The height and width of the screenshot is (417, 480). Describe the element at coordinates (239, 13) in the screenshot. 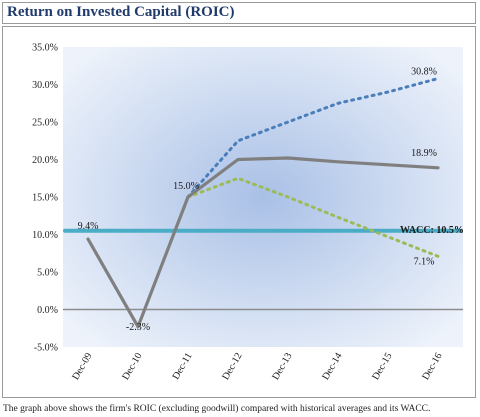

I see `chart-title-bar: Return on Invested Capital (ROIC)` at that location.